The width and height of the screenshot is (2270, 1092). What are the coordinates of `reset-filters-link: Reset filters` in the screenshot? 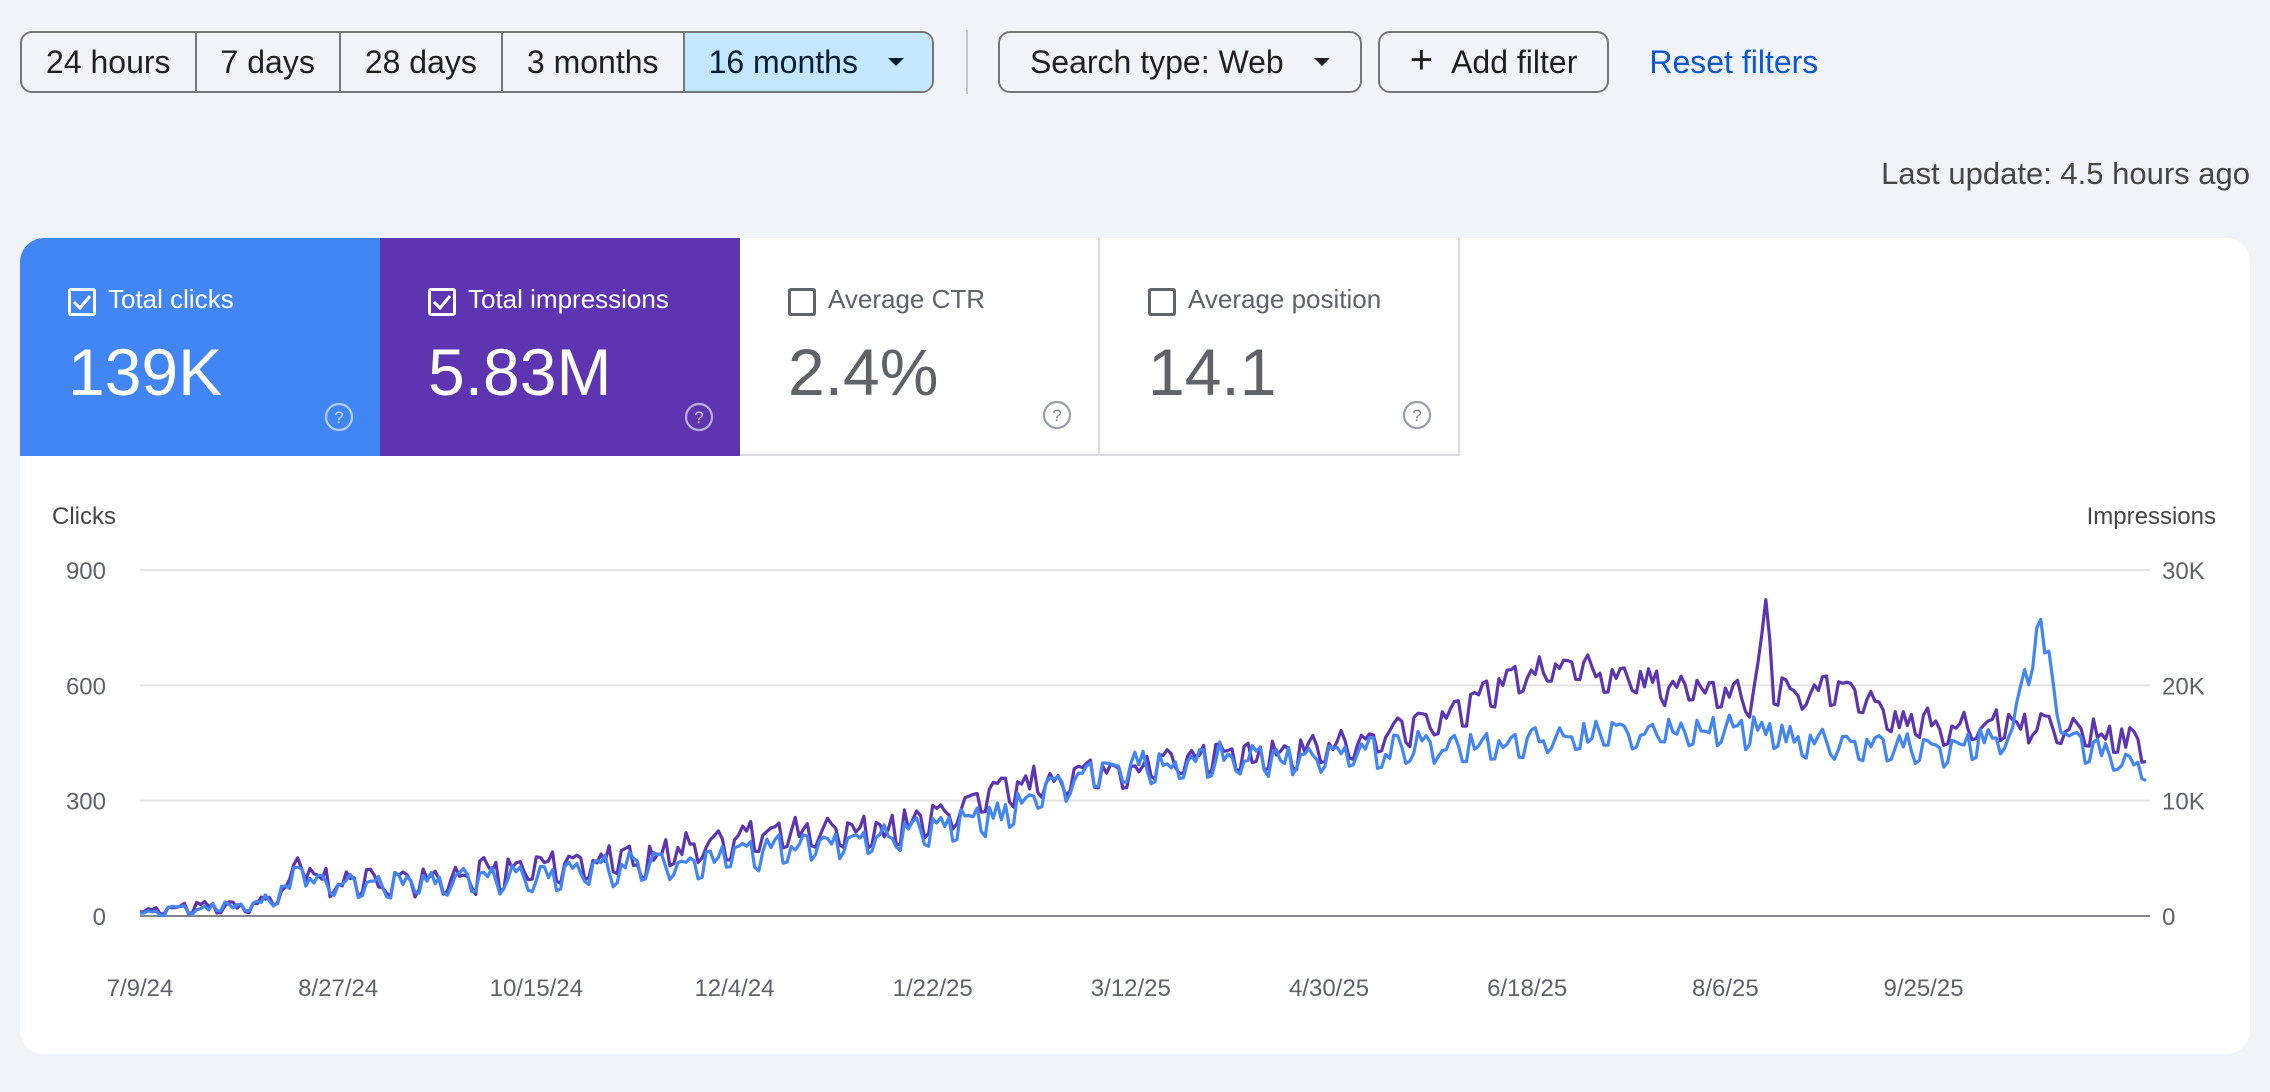 It's located at (1734, 61).